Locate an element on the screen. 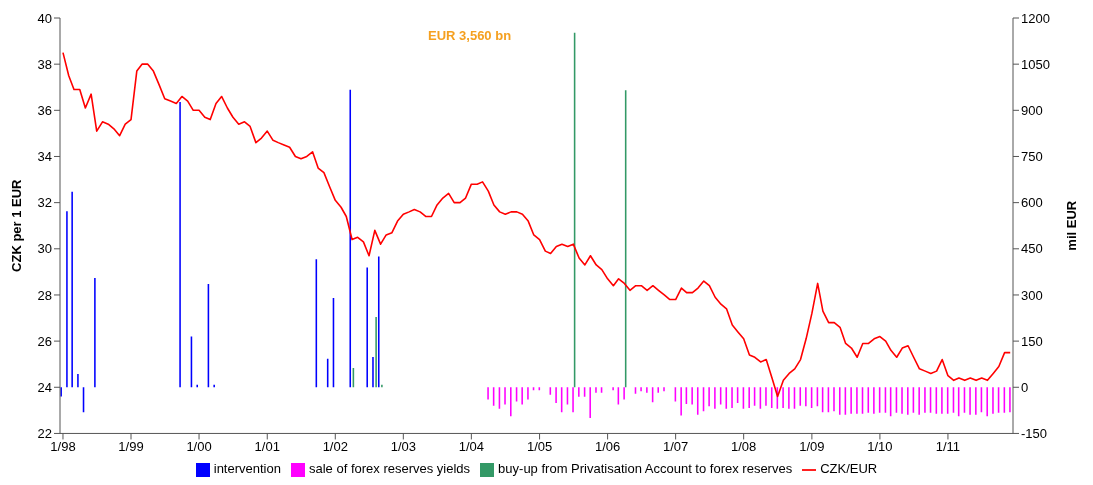  x-tick-label: 1/10 is located at coordinates (880, 446).